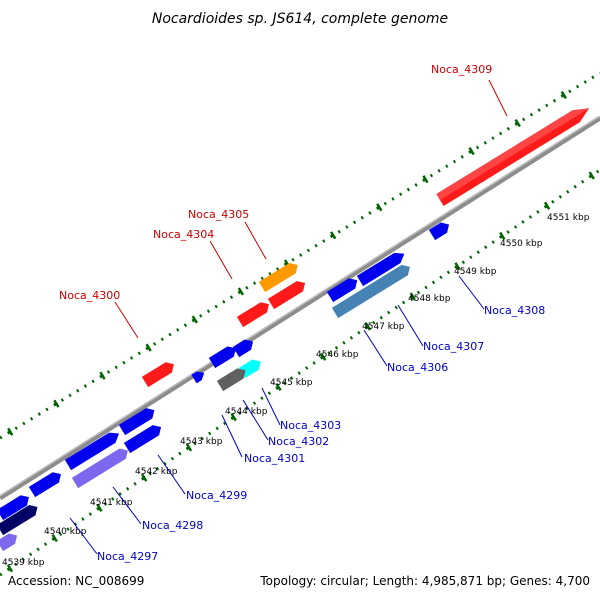 The height and width of the screenshot is (600, 600). Describe the element at coordinates (568, 218) in the screenshot. I see `tick-label: 4551 kbp` at that location.